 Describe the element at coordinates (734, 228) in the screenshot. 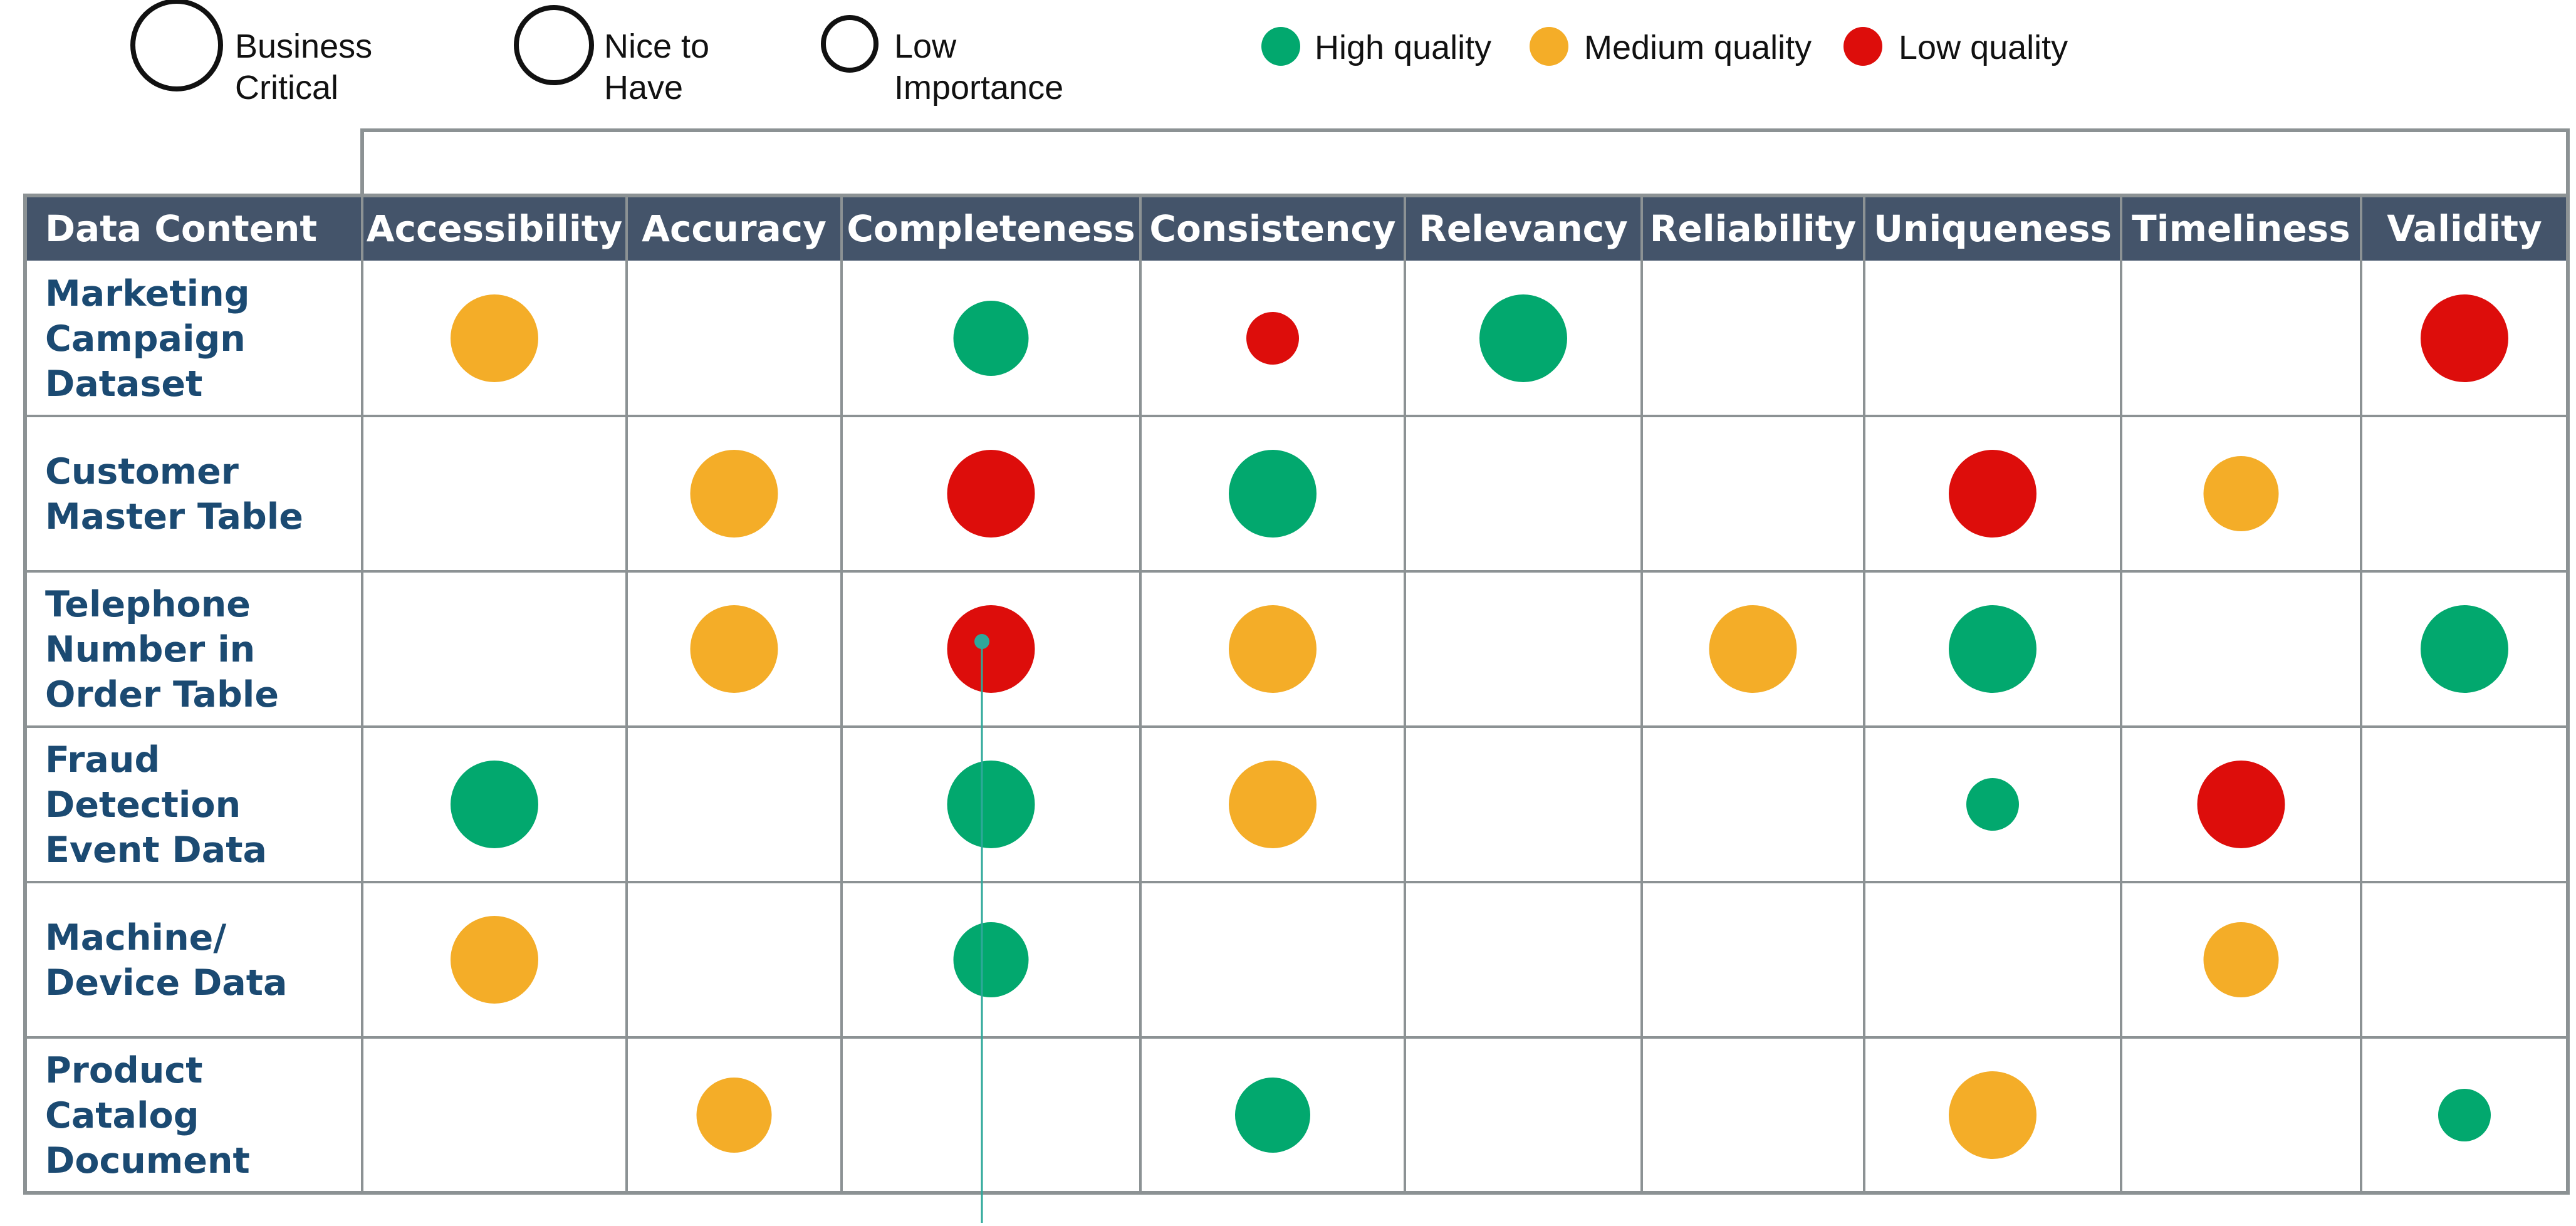

I see `column-header-accuracy: Accuracy` at that location.